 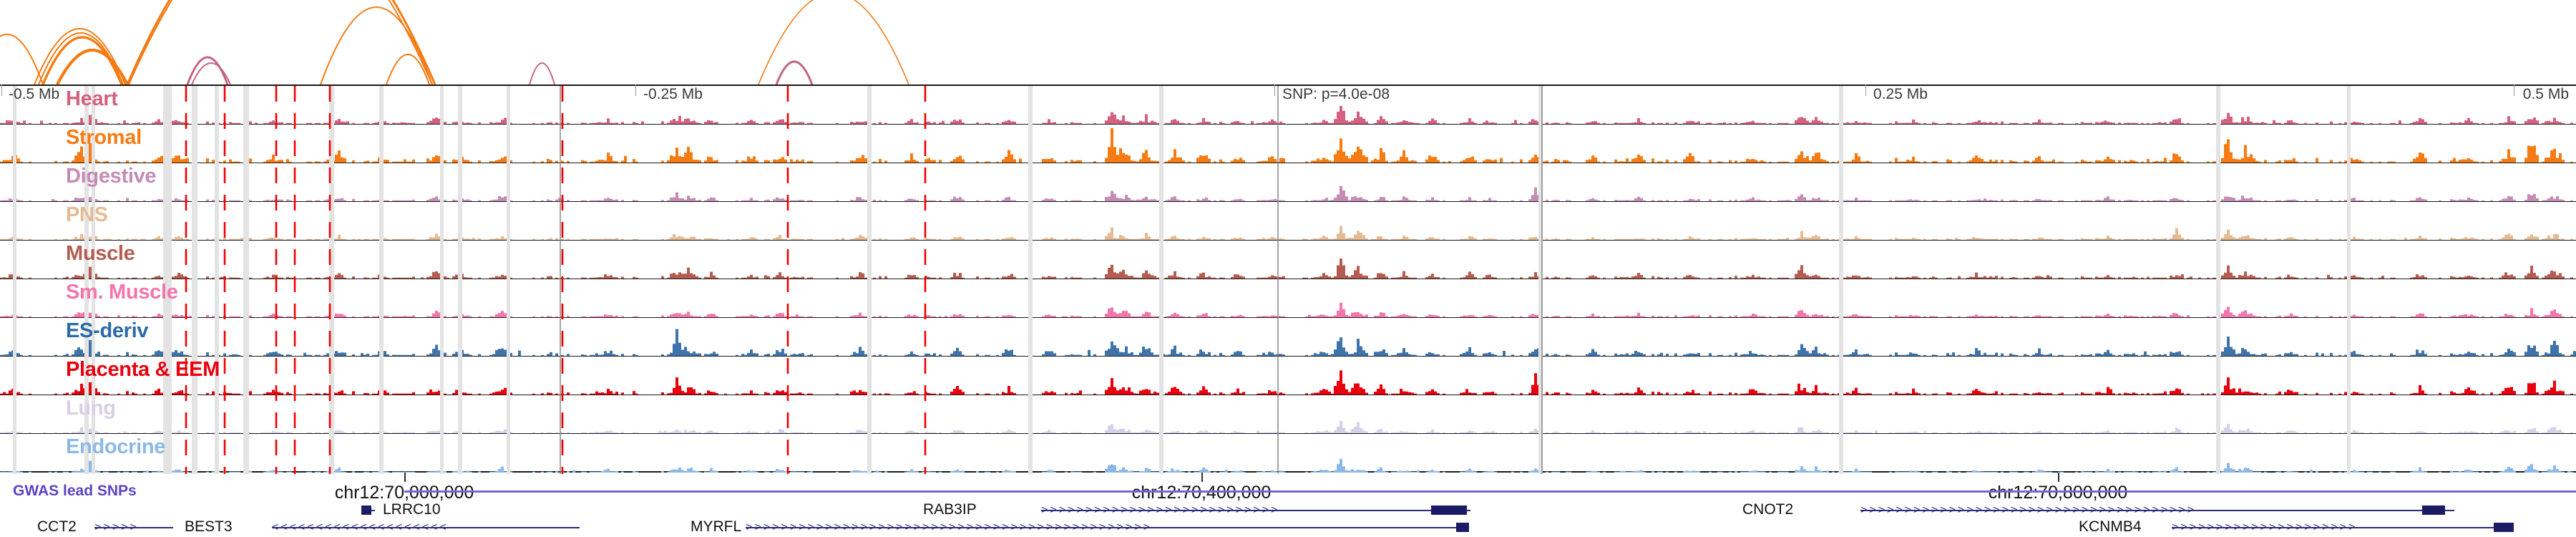 What do you see at coordinates (950, 509) in the screenshot?
I see `gene-label: RAB3IP` at bounding box center [950, 509].